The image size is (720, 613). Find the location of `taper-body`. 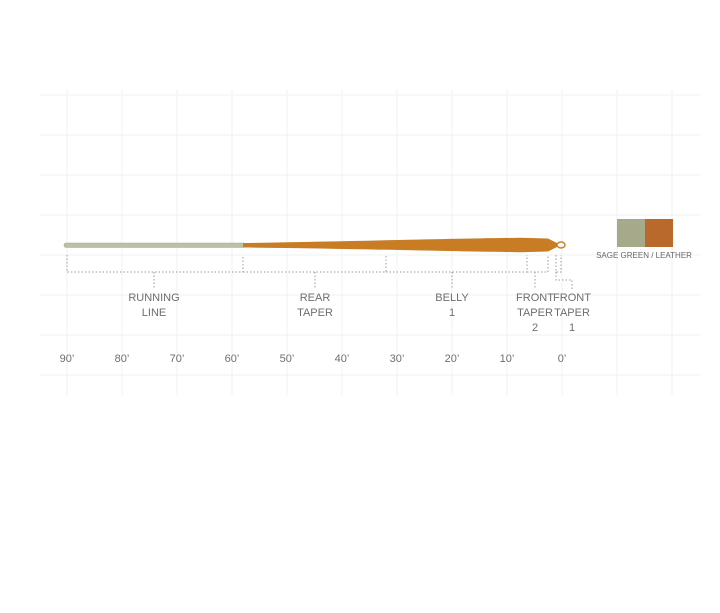

taper-body is located at coordinates (400, 245).